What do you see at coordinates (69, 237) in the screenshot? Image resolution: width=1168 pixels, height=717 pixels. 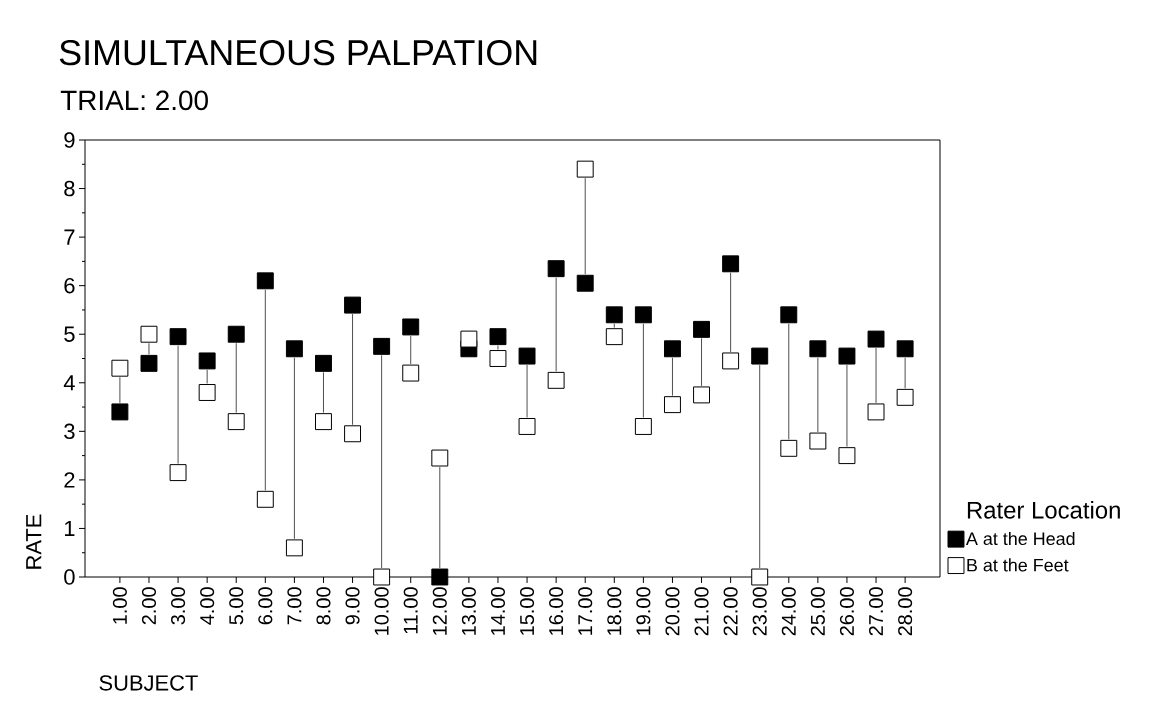 I see `y-tick-label: 7` at bounding box center [69, 237].